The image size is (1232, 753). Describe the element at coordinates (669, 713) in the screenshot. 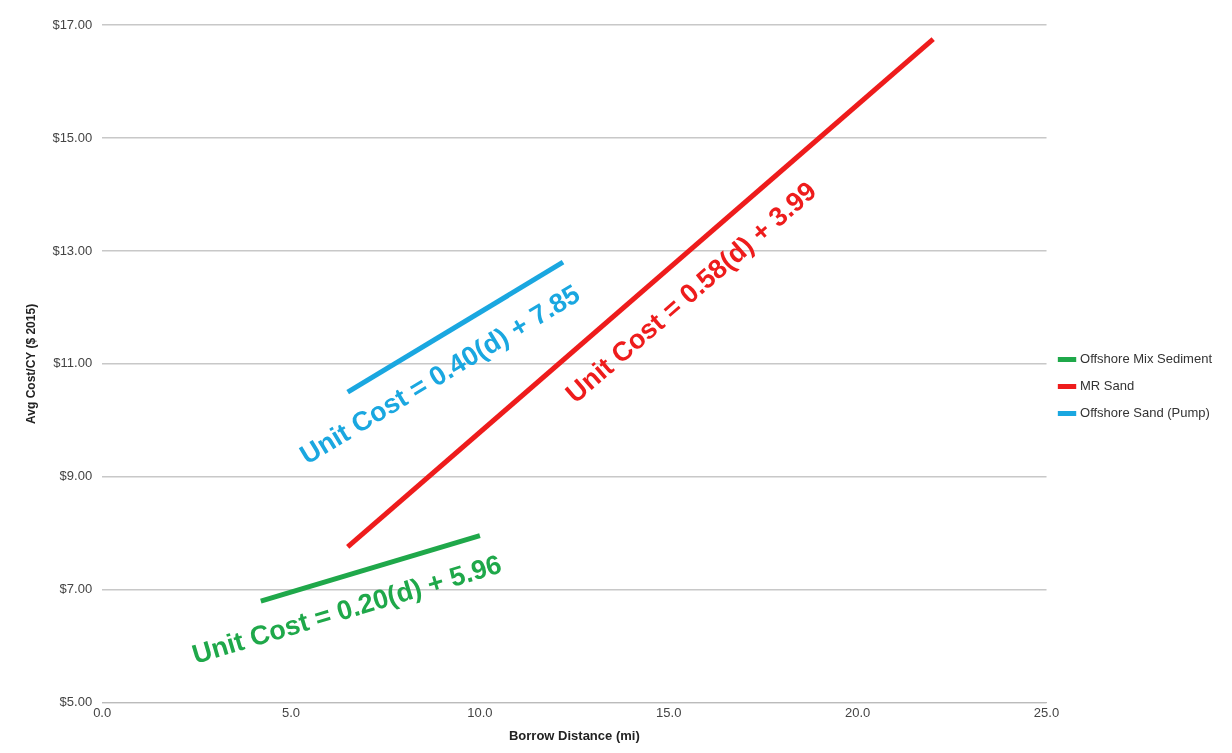

I see `x-tick-label: 15.0` at that location.